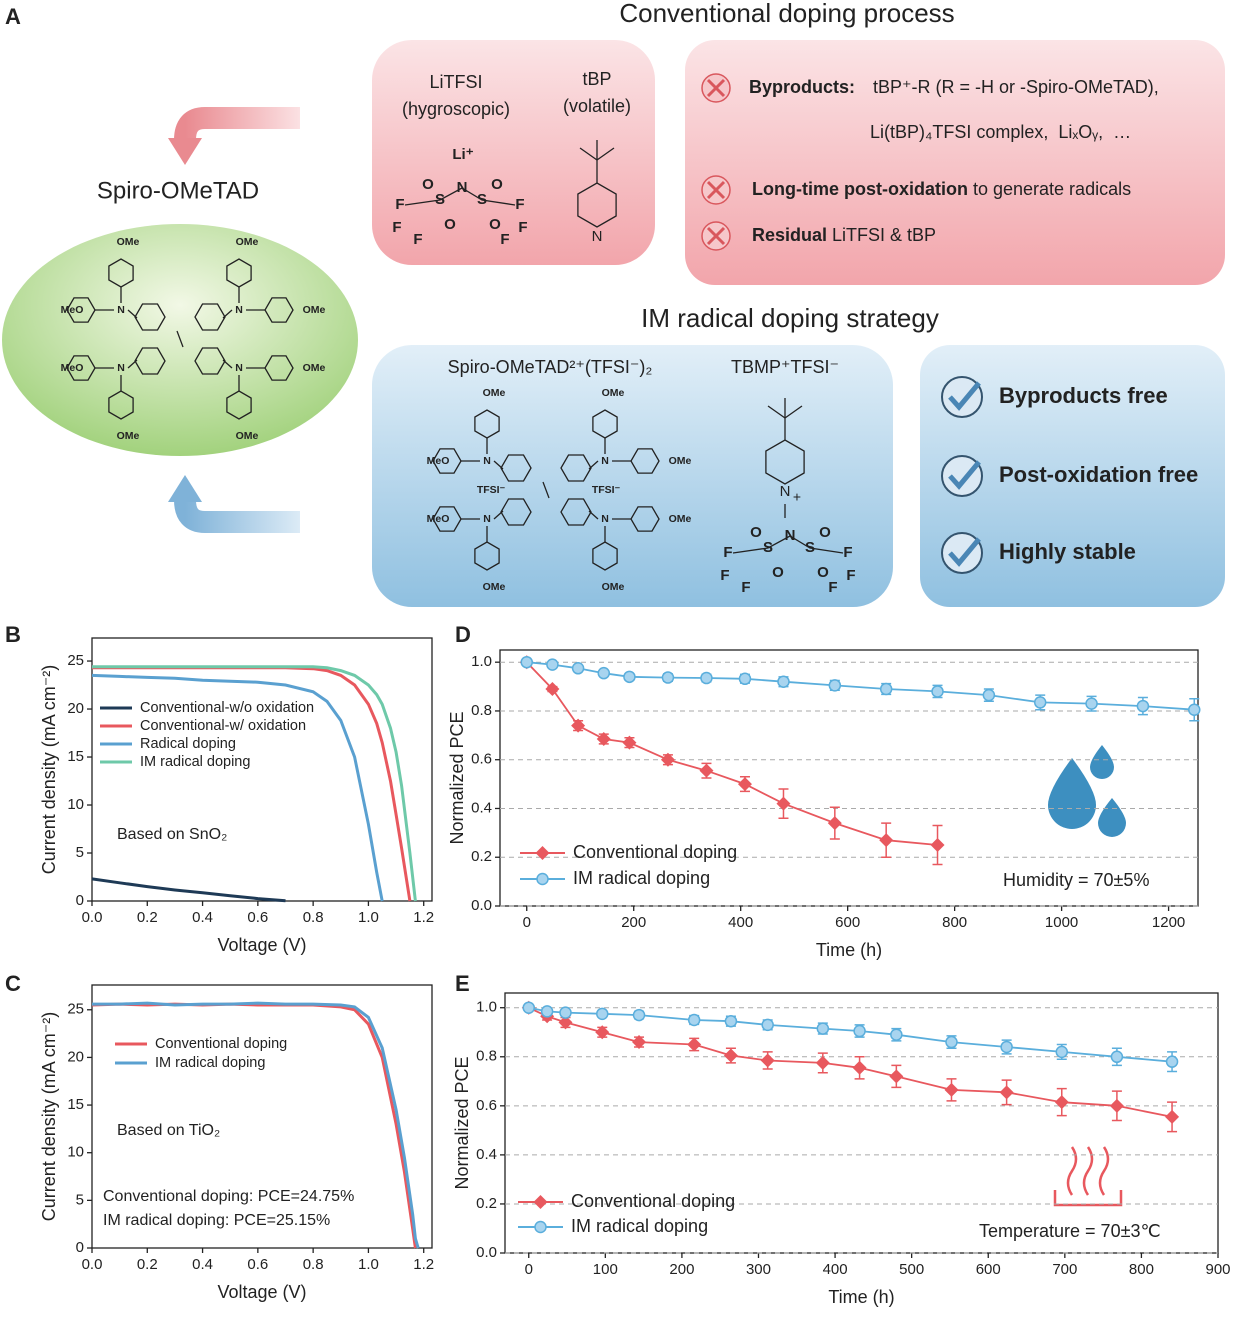 Image resolution: width=1246 pixels, height=1317 pixels. I want to click on section-title: Conventional doping process, so click(786, 14).